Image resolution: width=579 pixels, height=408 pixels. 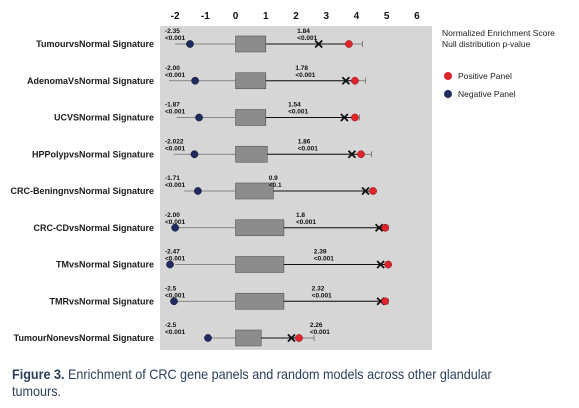 What do you see at coordinates (38, 374) in the screenshot?
I see `caption-label: Figure 3.` at bounding box center [38, 374].